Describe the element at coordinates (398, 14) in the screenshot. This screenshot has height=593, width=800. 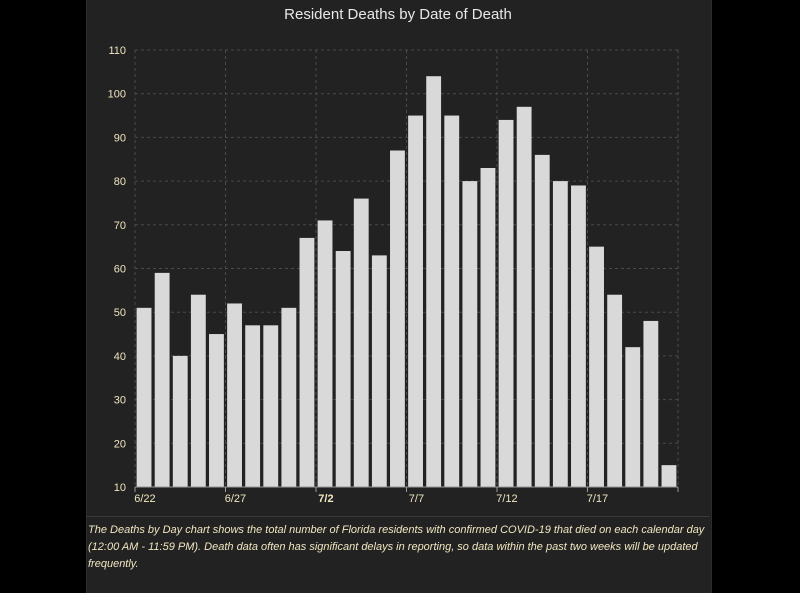
I see `chart-title: Resident Deaths by Date of Death` at that location.